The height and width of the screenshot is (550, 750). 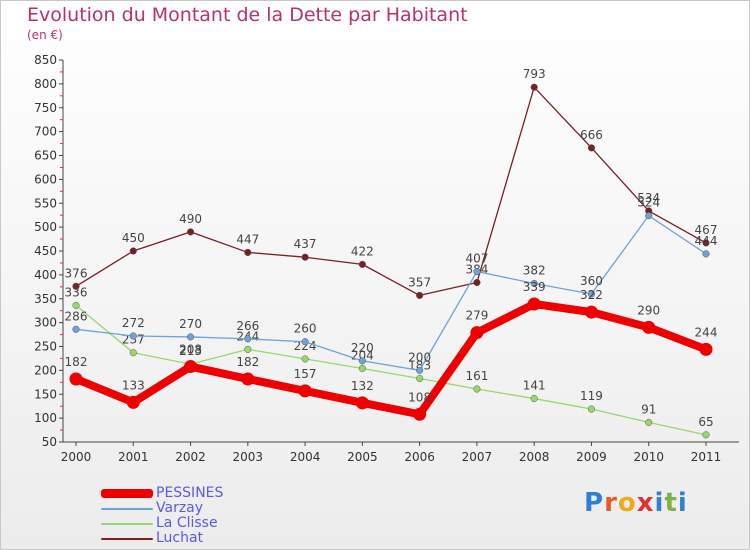 I want to click on logo-letter: o, so click(x=627, y=503).